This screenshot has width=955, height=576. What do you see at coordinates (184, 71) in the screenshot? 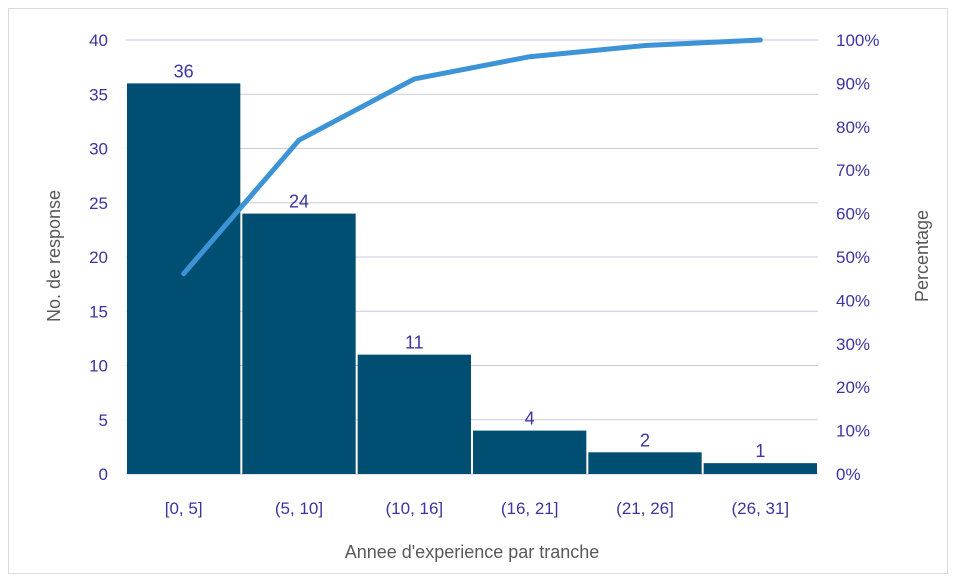
I see `data-label: 36` at bounding box center [184, 71].